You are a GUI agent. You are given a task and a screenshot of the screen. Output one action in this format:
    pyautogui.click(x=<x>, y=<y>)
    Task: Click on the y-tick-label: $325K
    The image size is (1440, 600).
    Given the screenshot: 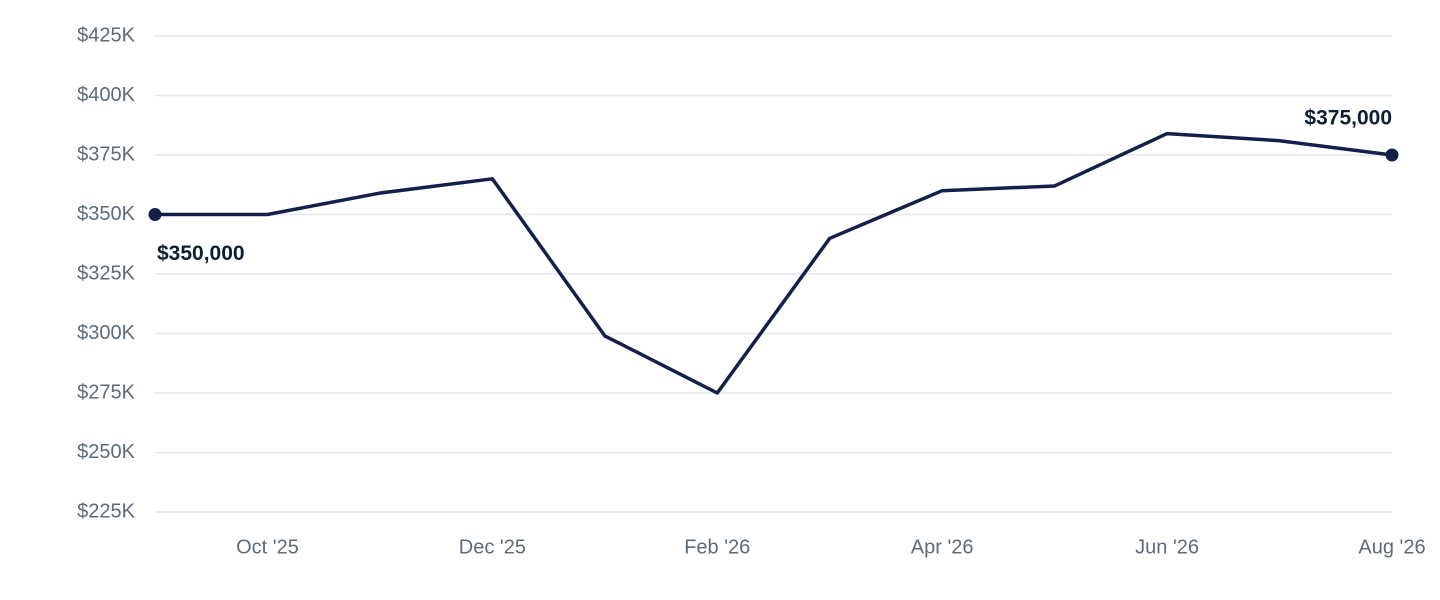 What is the action you would take?
    pyautogui.click(x=106, y=273)
    